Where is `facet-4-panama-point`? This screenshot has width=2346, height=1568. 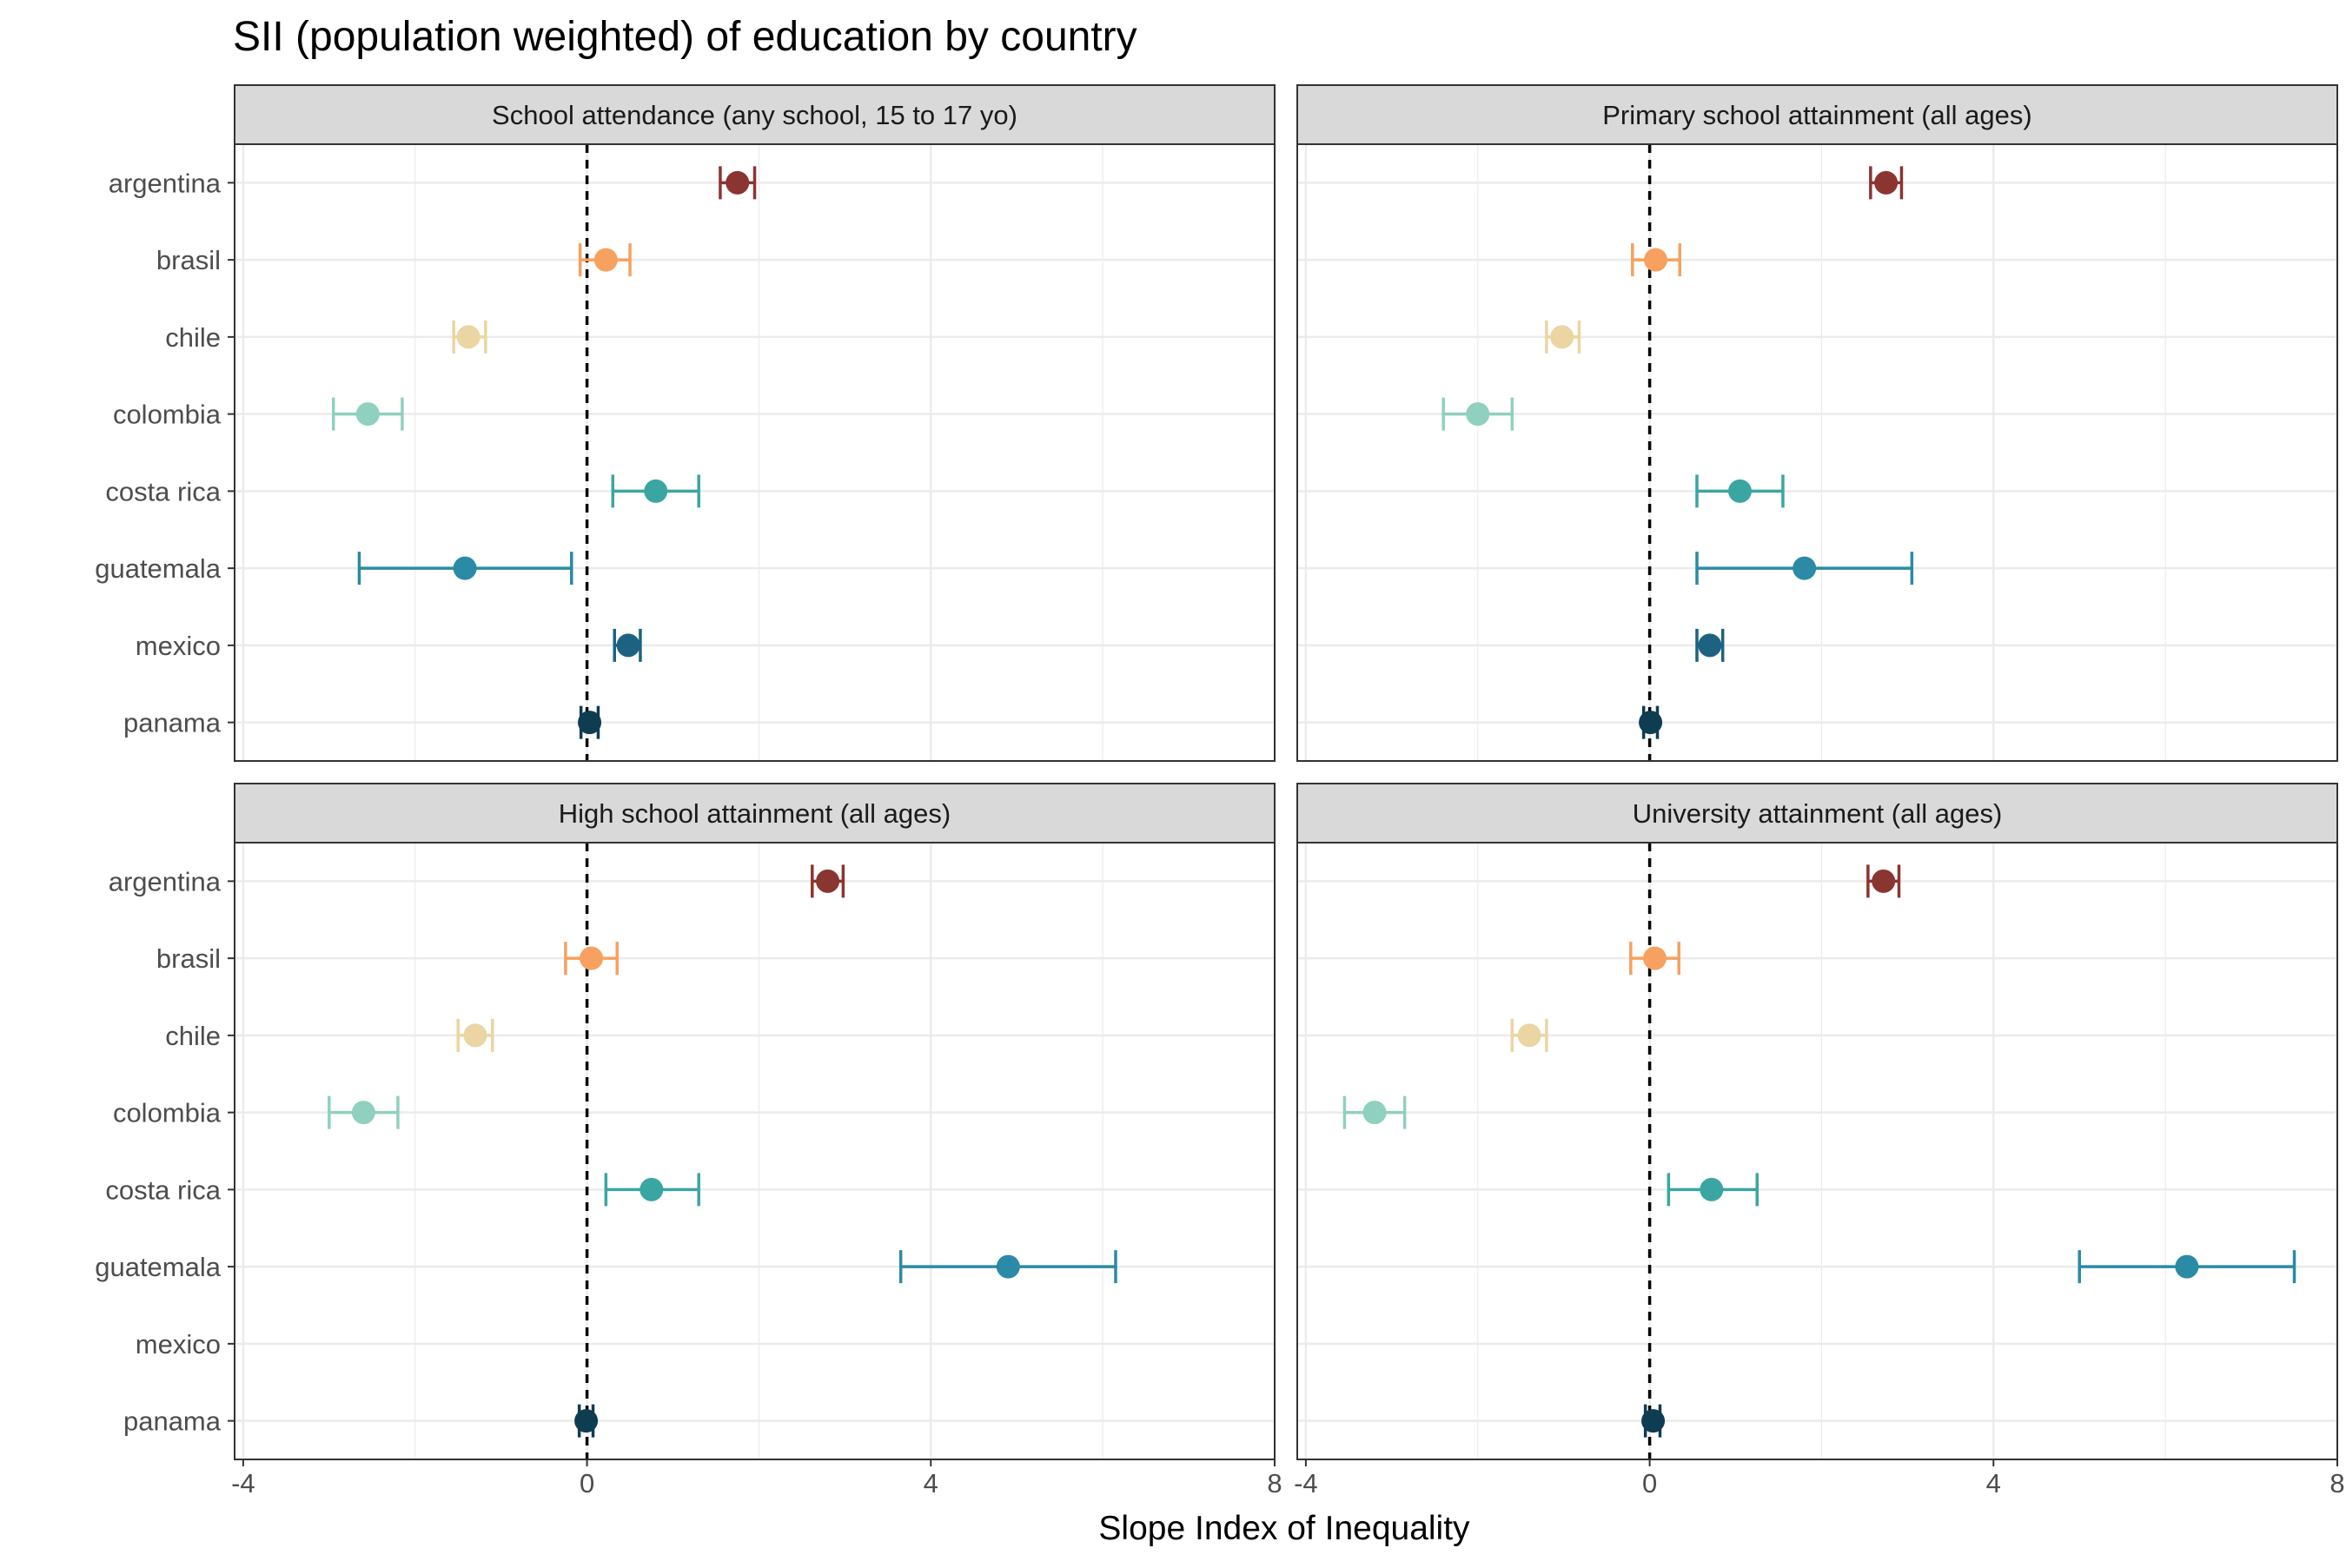 facet-4-panama-point is located at coordinates (1654, 1421).